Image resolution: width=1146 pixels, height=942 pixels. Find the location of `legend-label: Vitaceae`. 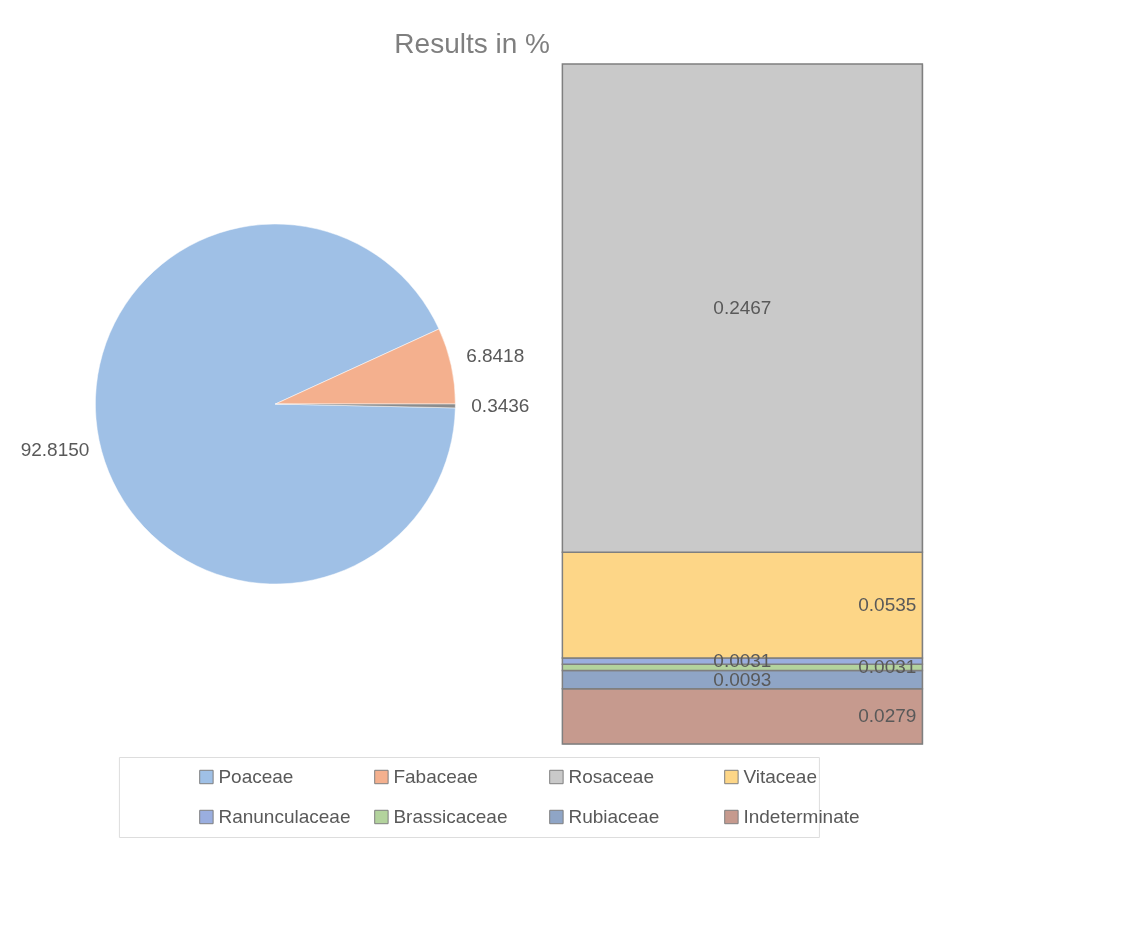

legend-label: Vitaceae is located at coordinates (780, 776).